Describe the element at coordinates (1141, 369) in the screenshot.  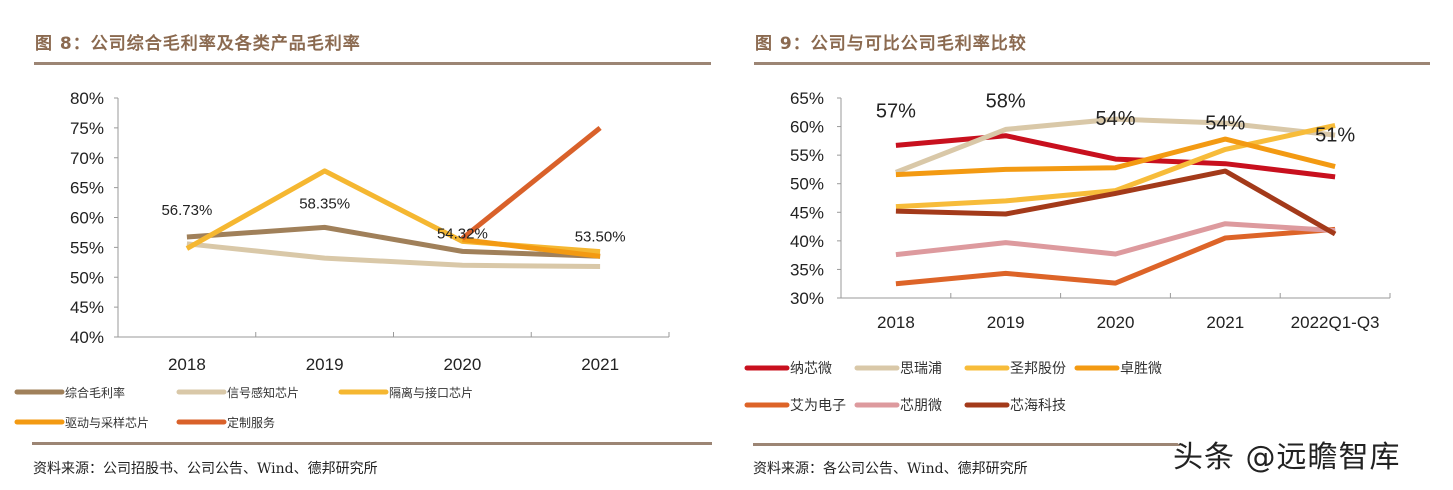
I see `legend-label: 卓胜微` at that location.